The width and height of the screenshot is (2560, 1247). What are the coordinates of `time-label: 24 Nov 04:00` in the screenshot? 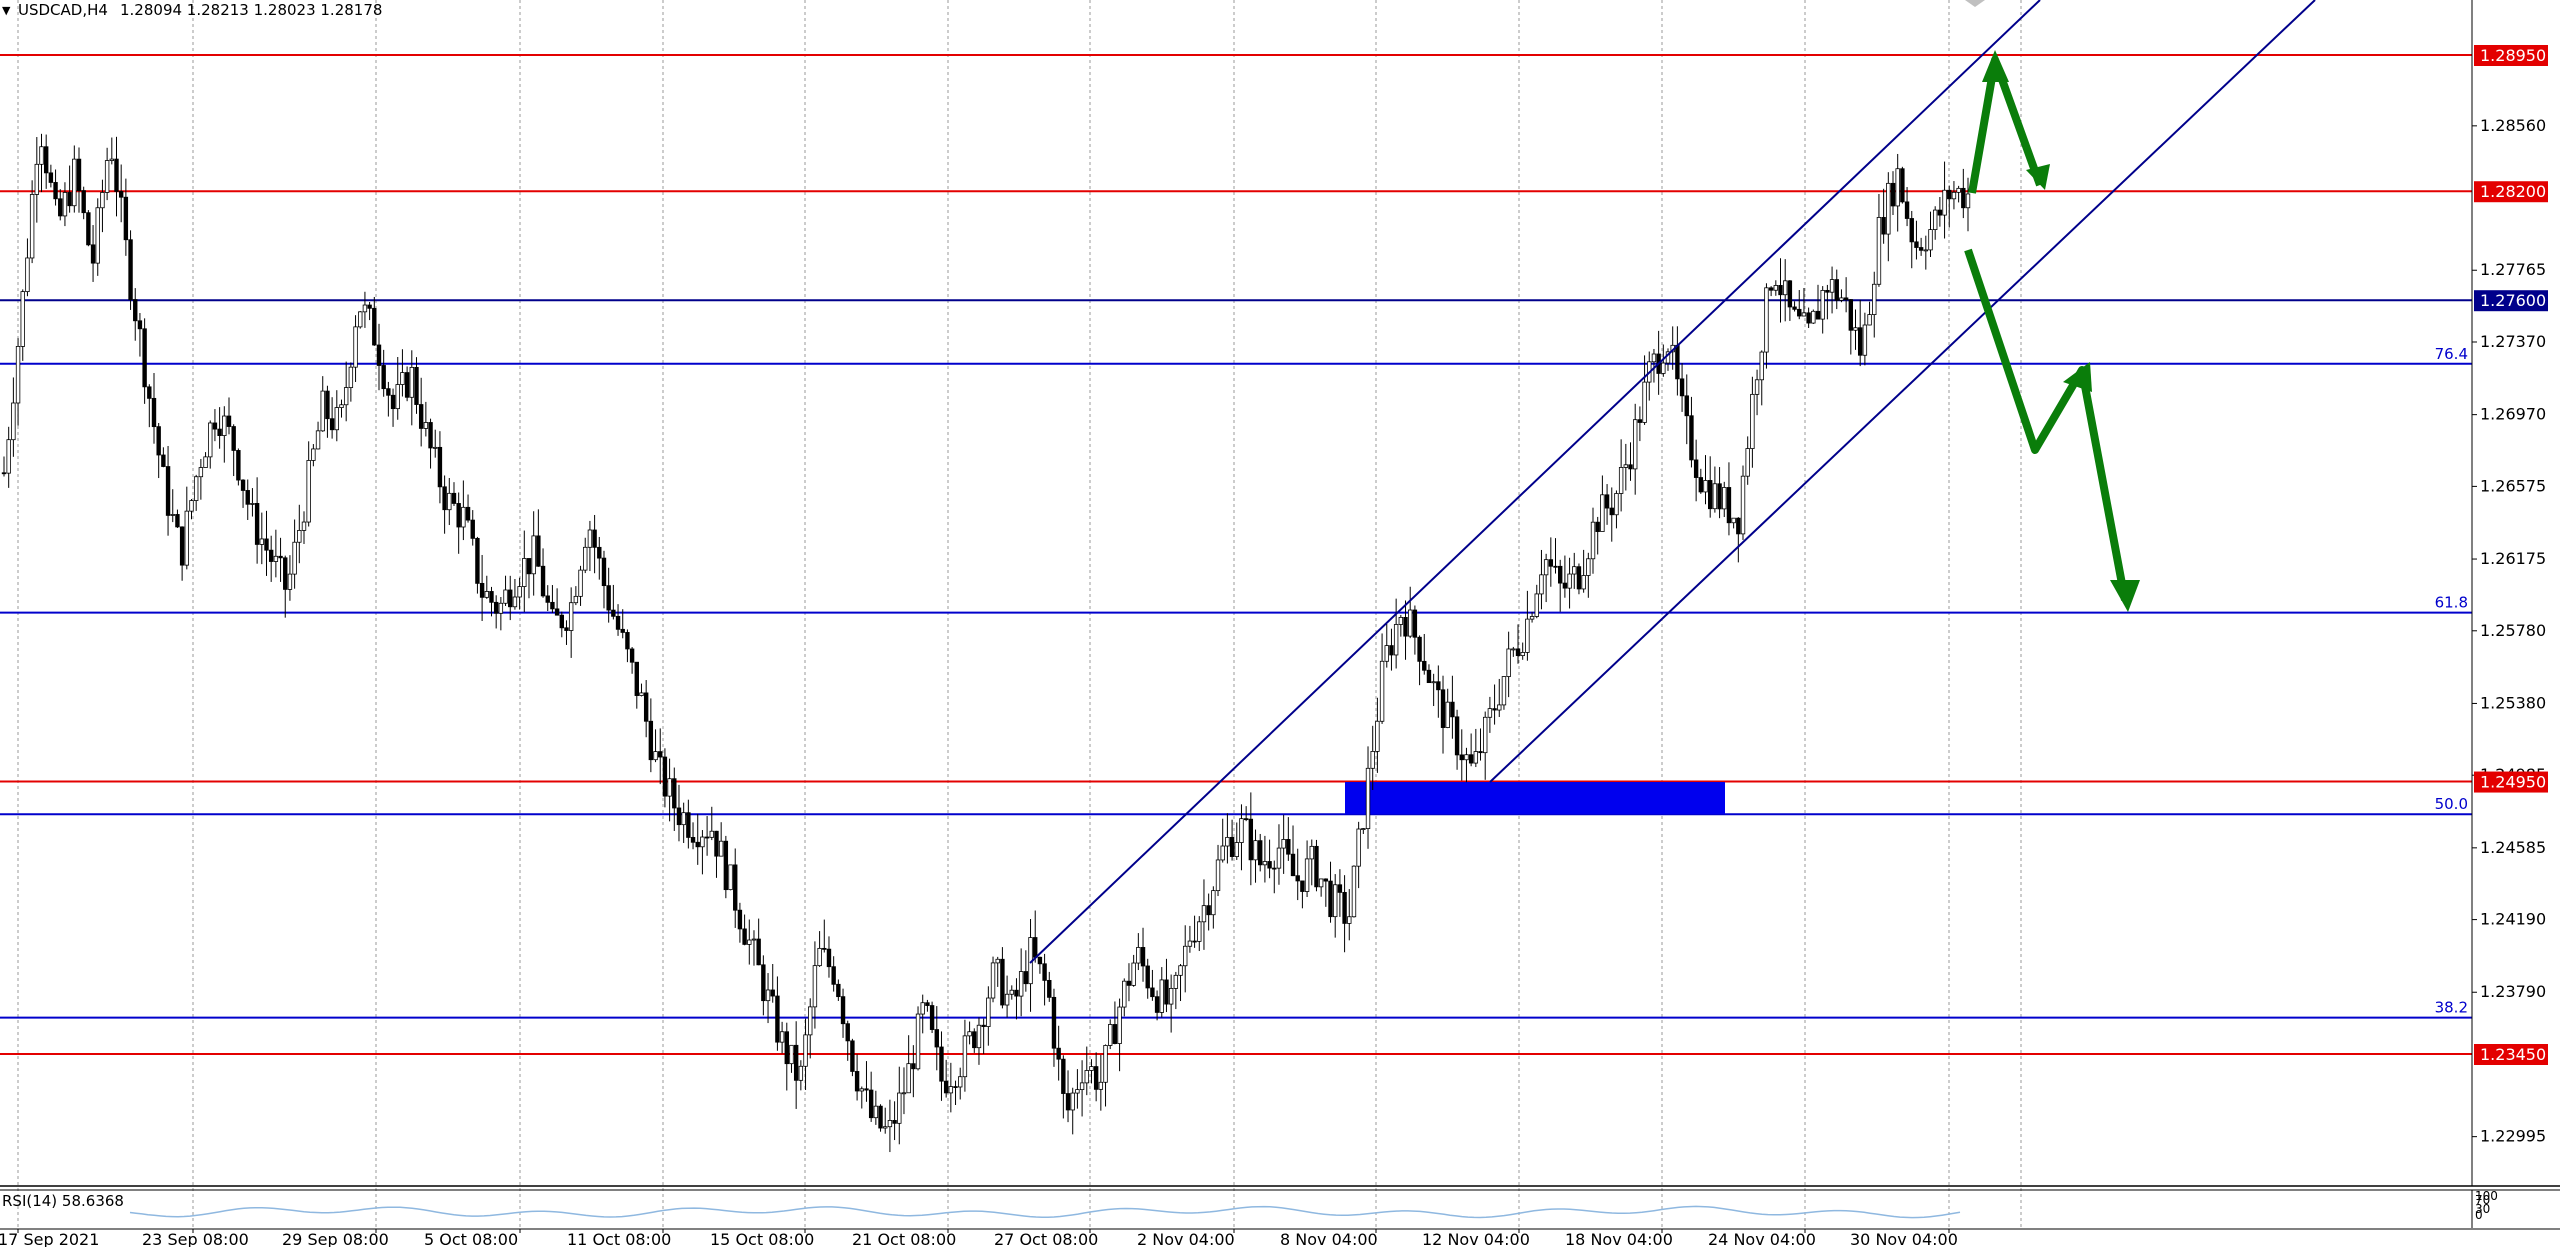 It's located at (1762, 1238).